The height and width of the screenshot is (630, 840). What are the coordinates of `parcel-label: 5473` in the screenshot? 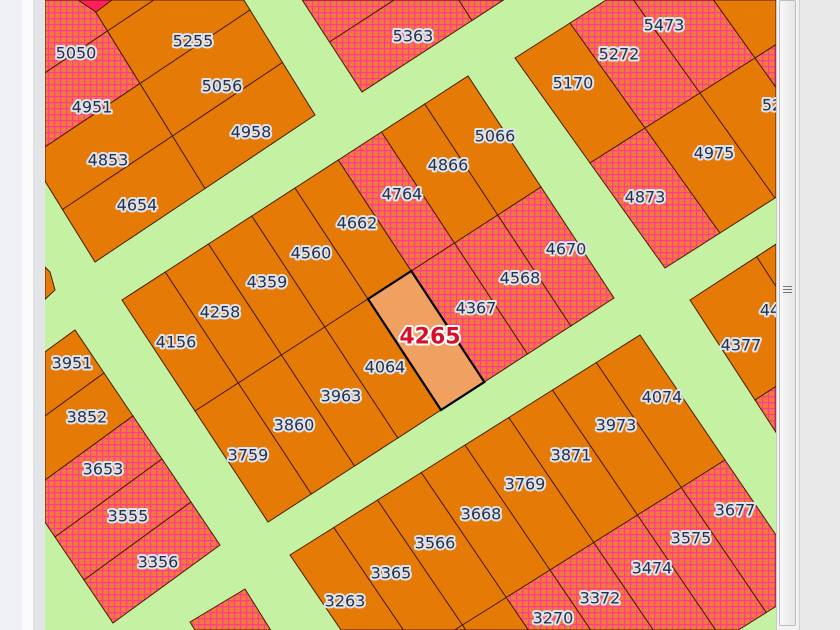 It's located at (664, 25).